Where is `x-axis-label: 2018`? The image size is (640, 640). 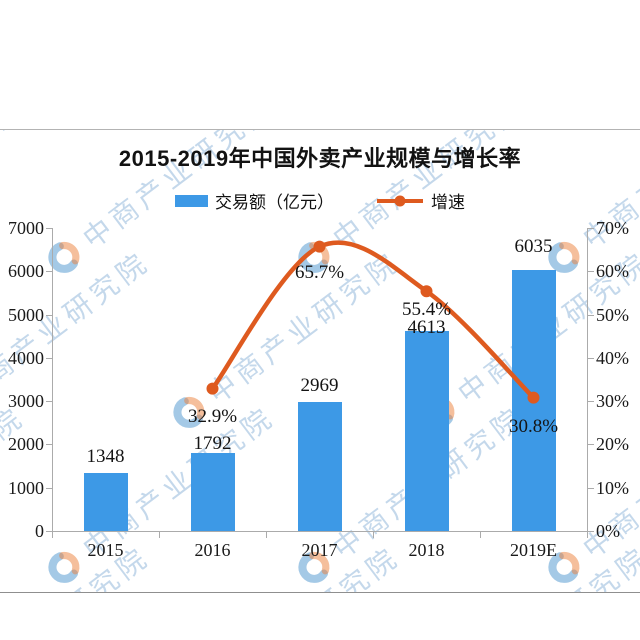
x-axis-label: 2018 is located at coordinates (426, 550).